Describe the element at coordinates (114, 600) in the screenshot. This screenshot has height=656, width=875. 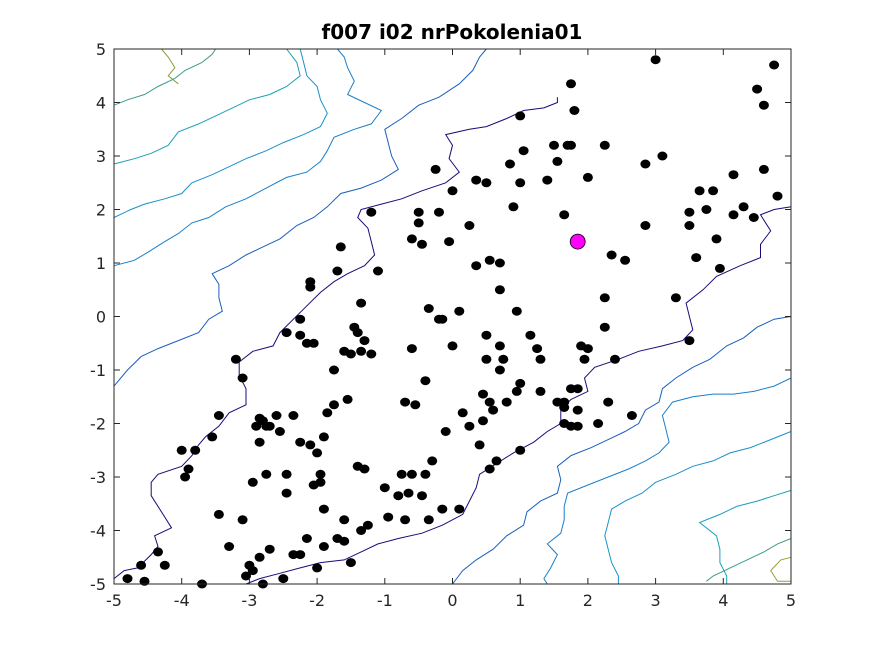
I see `x-tick-label: -5` at that location.